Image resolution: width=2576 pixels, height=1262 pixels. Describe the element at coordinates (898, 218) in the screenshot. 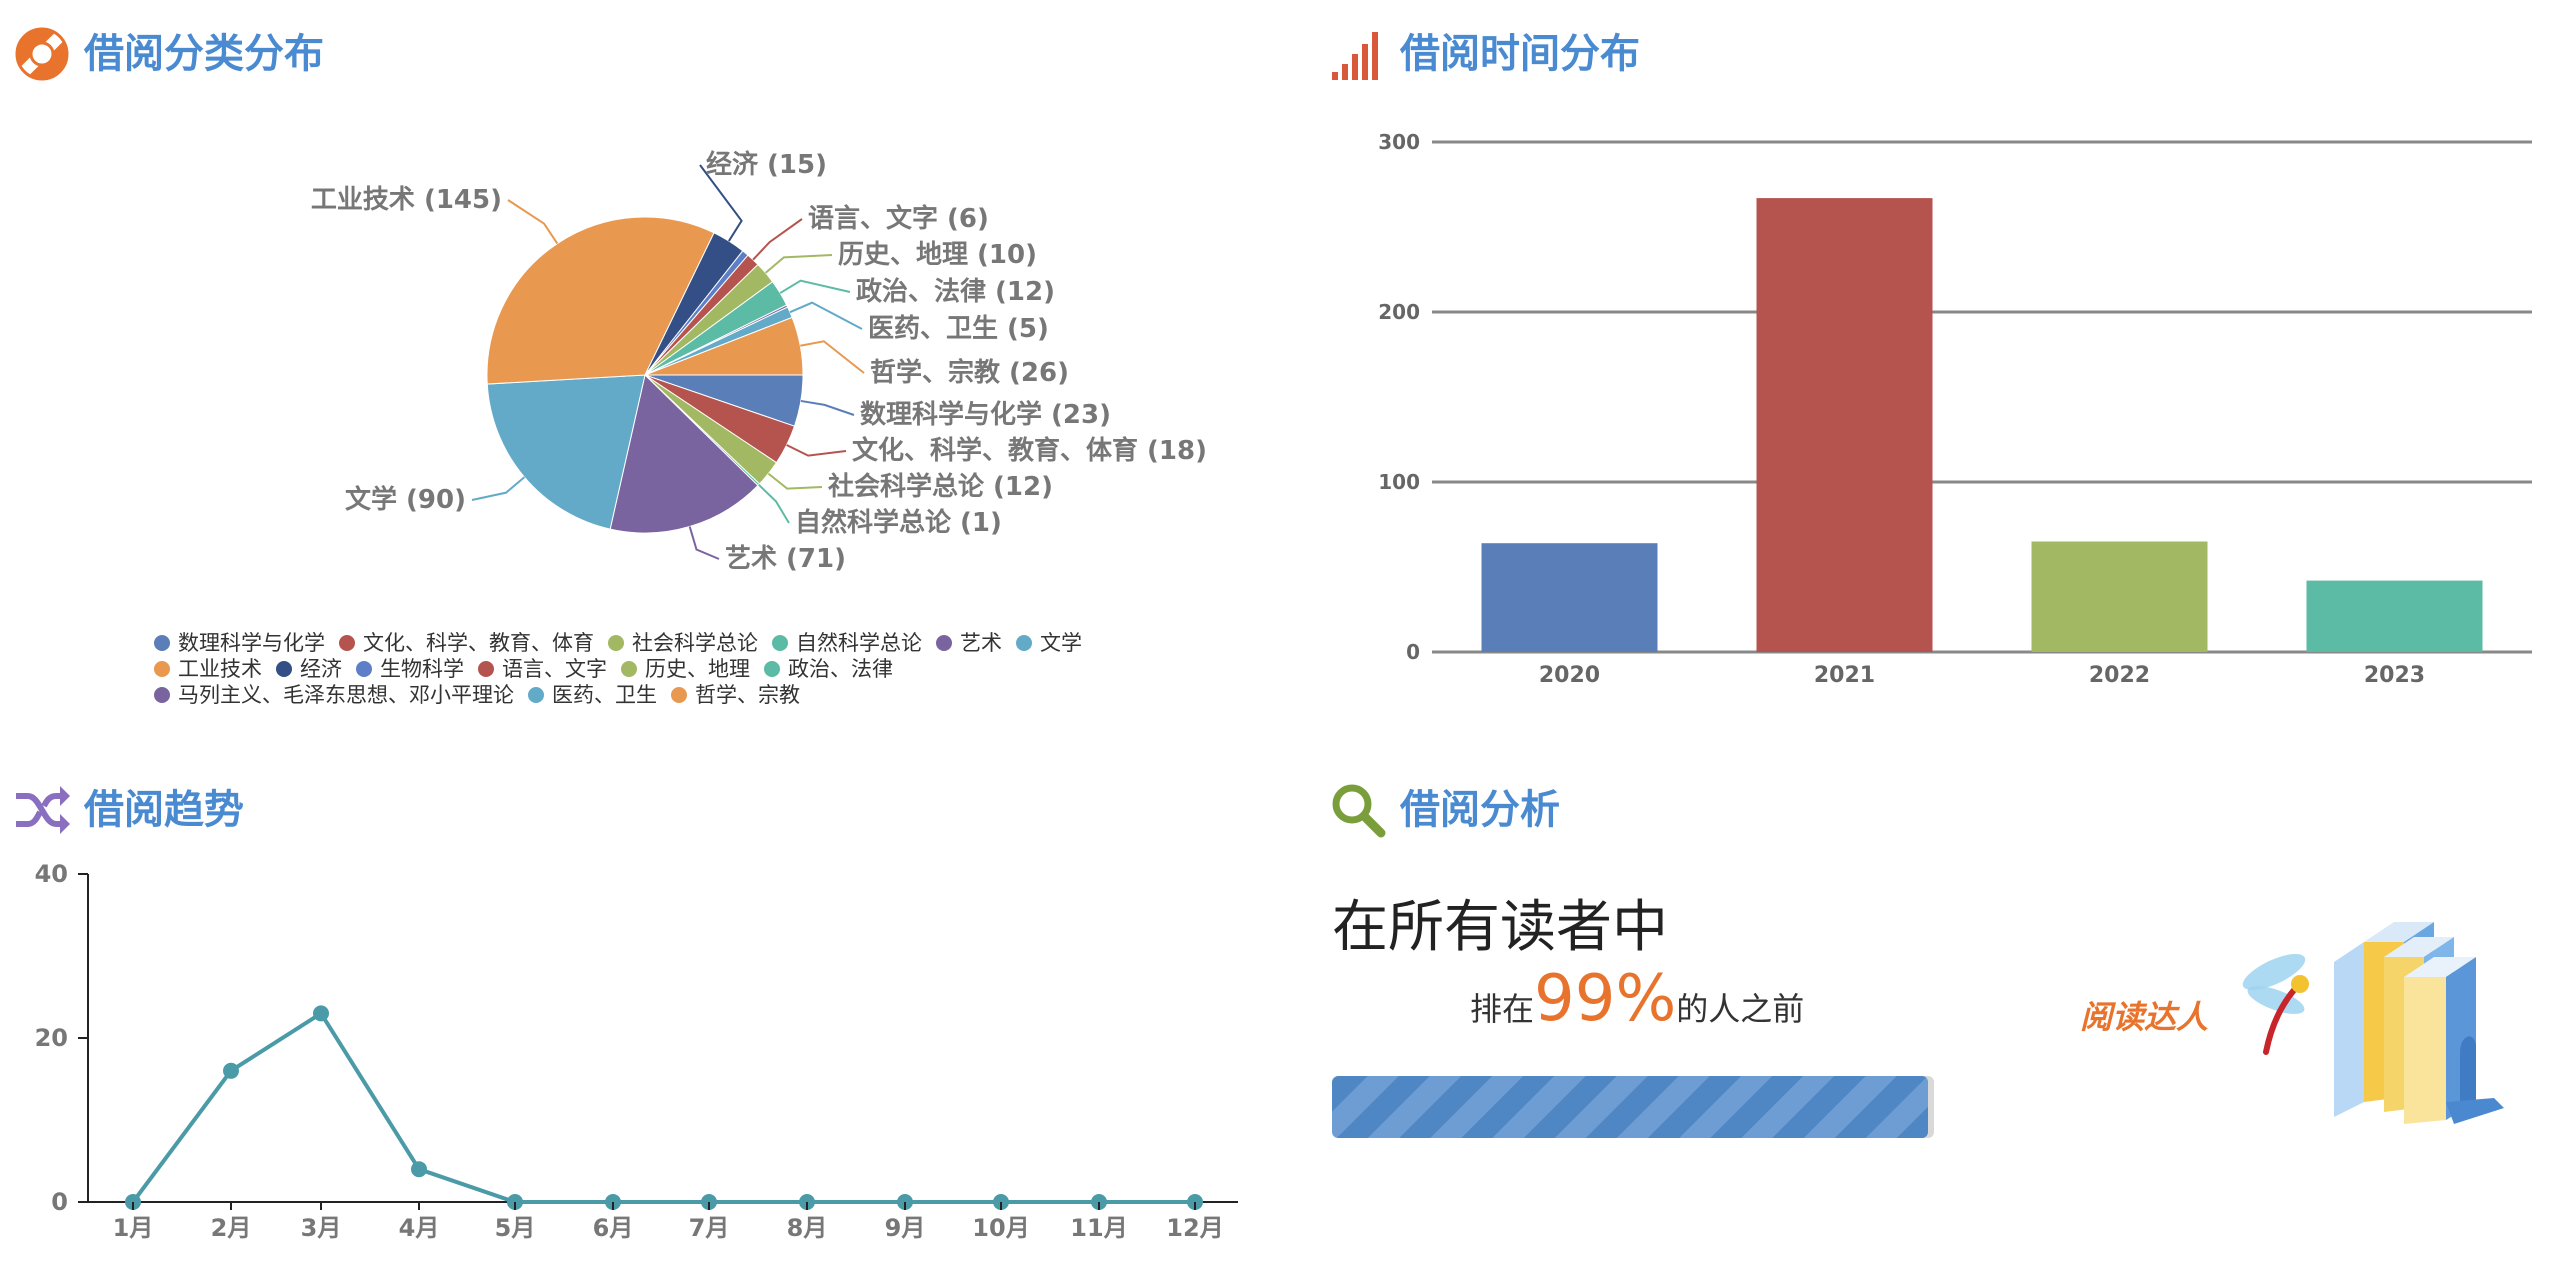

I see `pie-slice-label: 语言、文字 (6)` at that location.